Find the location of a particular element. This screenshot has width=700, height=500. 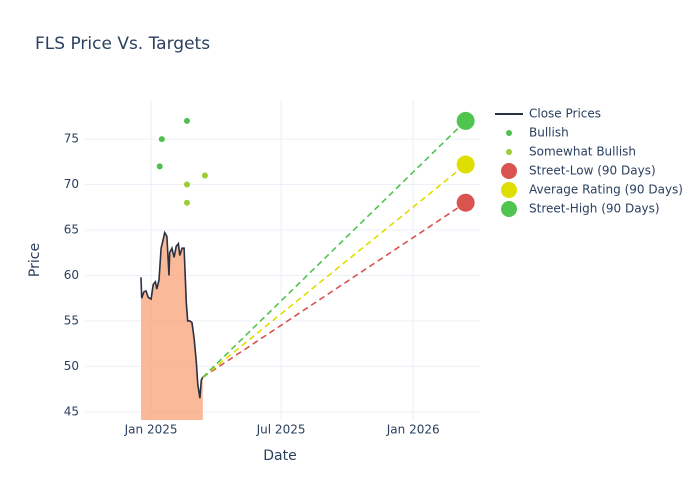

y-tick-label: 55 is located at coordinates (71, 320).